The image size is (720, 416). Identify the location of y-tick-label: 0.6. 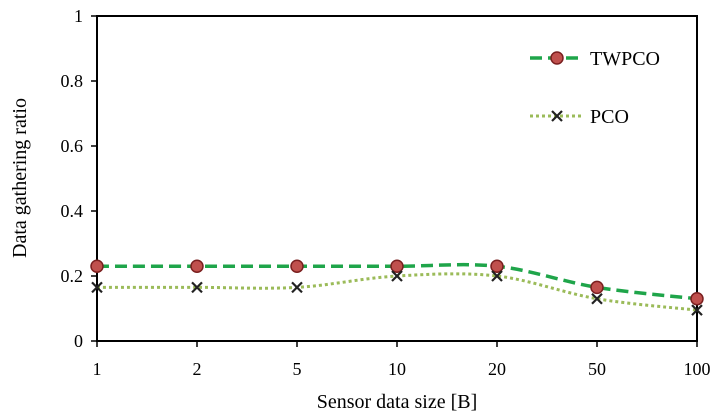
(72, 146).